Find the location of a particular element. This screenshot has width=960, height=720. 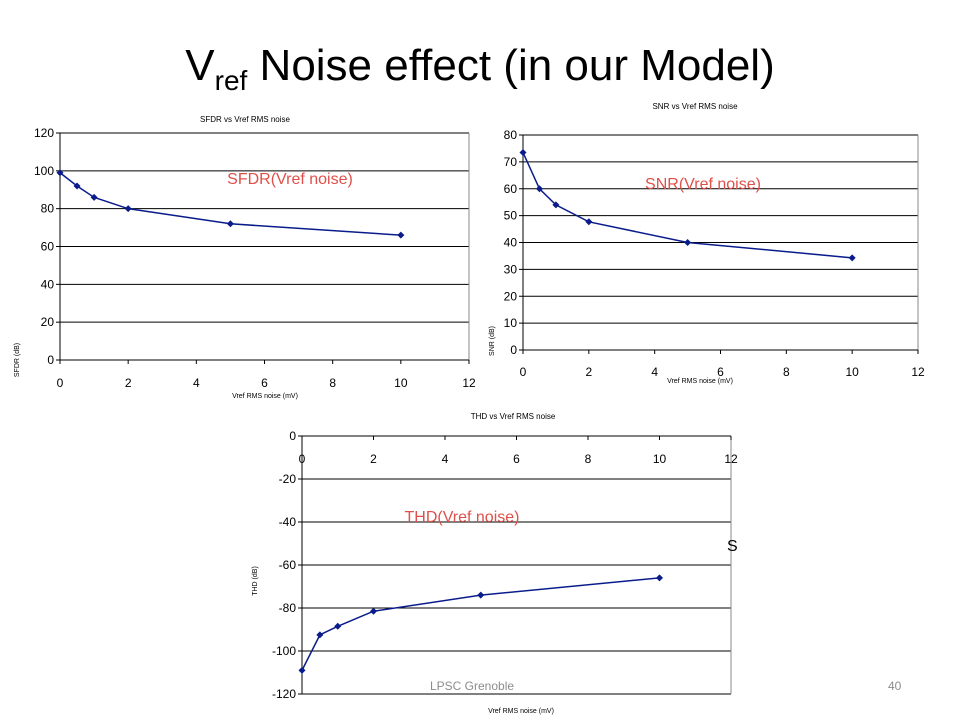

title-subscript: ref is located at coordinates (231, 80).